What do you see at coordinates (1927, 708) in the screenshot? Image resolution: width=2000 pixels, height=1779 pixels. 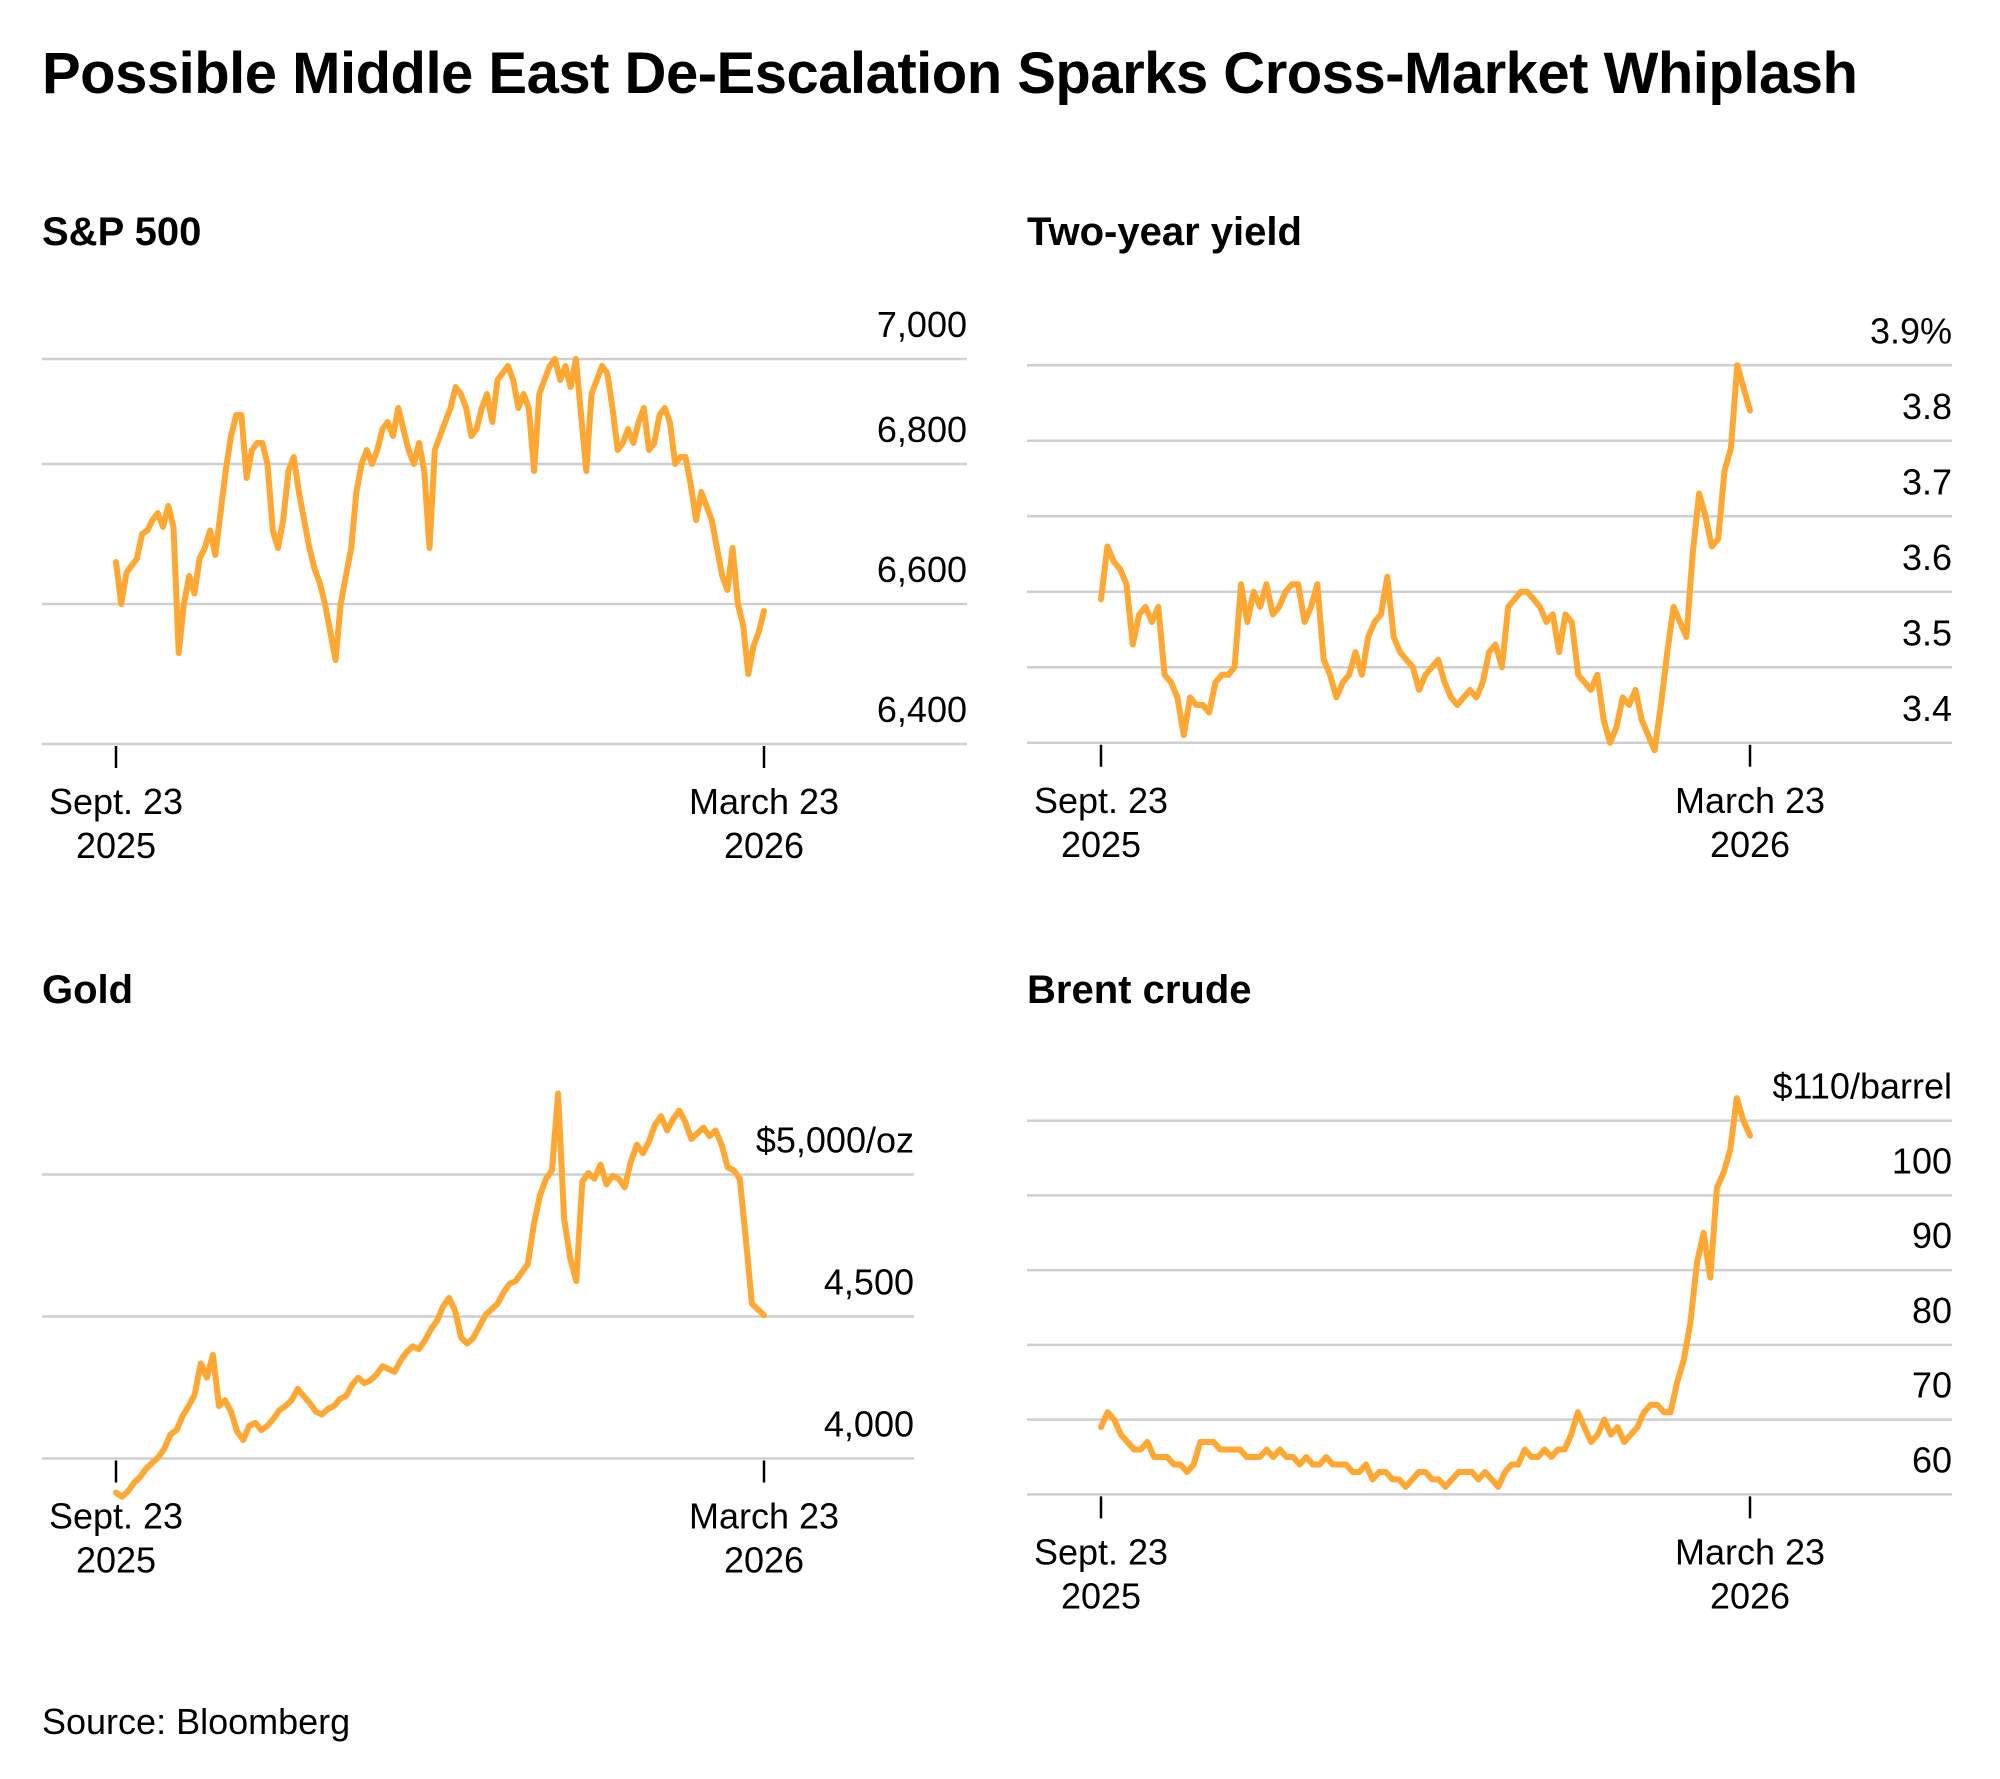 I see `y-tick-label: 3.4` at bounding box center [1927, 708].